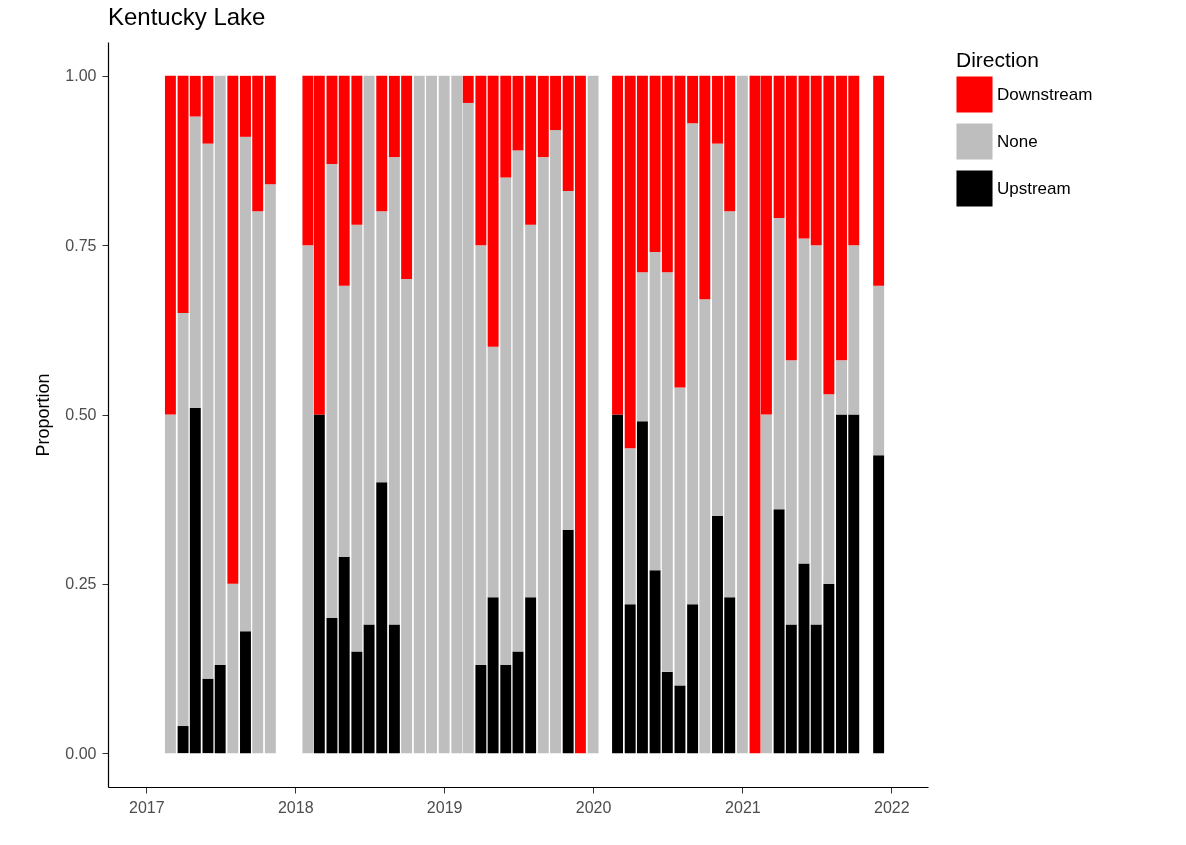 The image size is (1186, 845). Describe the element at coordinates (1017, 141) in the screenshot. I see `legend-label: None` at that location.